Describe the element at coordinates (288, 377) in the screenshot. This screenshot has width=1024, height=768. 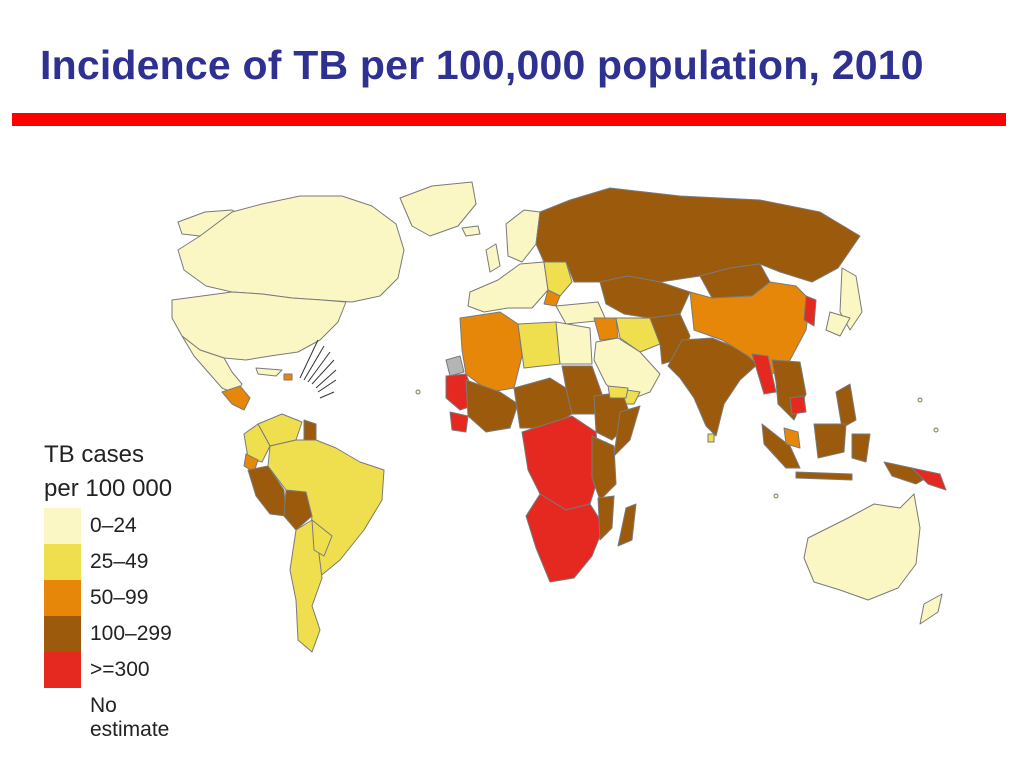
I see `region-haiti` at that location.